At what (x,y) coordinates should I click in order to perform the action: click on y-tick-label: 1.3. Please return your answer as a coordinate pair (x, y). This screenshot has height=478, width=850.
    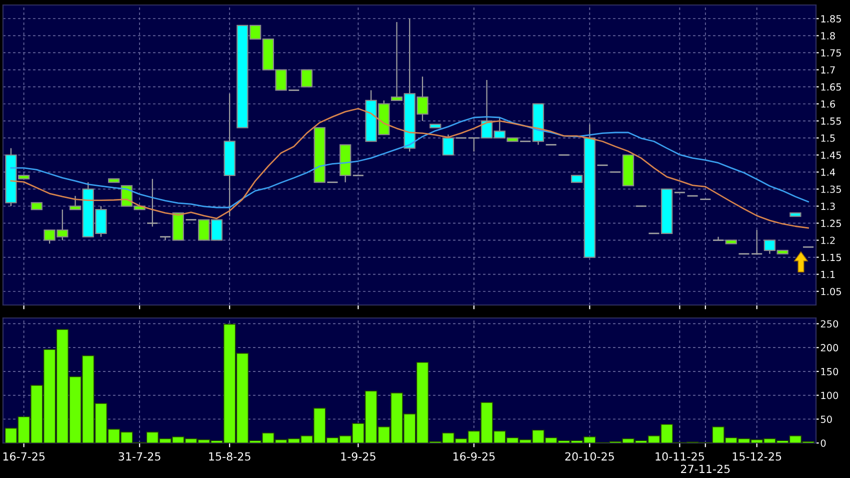
    Looking at the image, I should click on (828, 206).